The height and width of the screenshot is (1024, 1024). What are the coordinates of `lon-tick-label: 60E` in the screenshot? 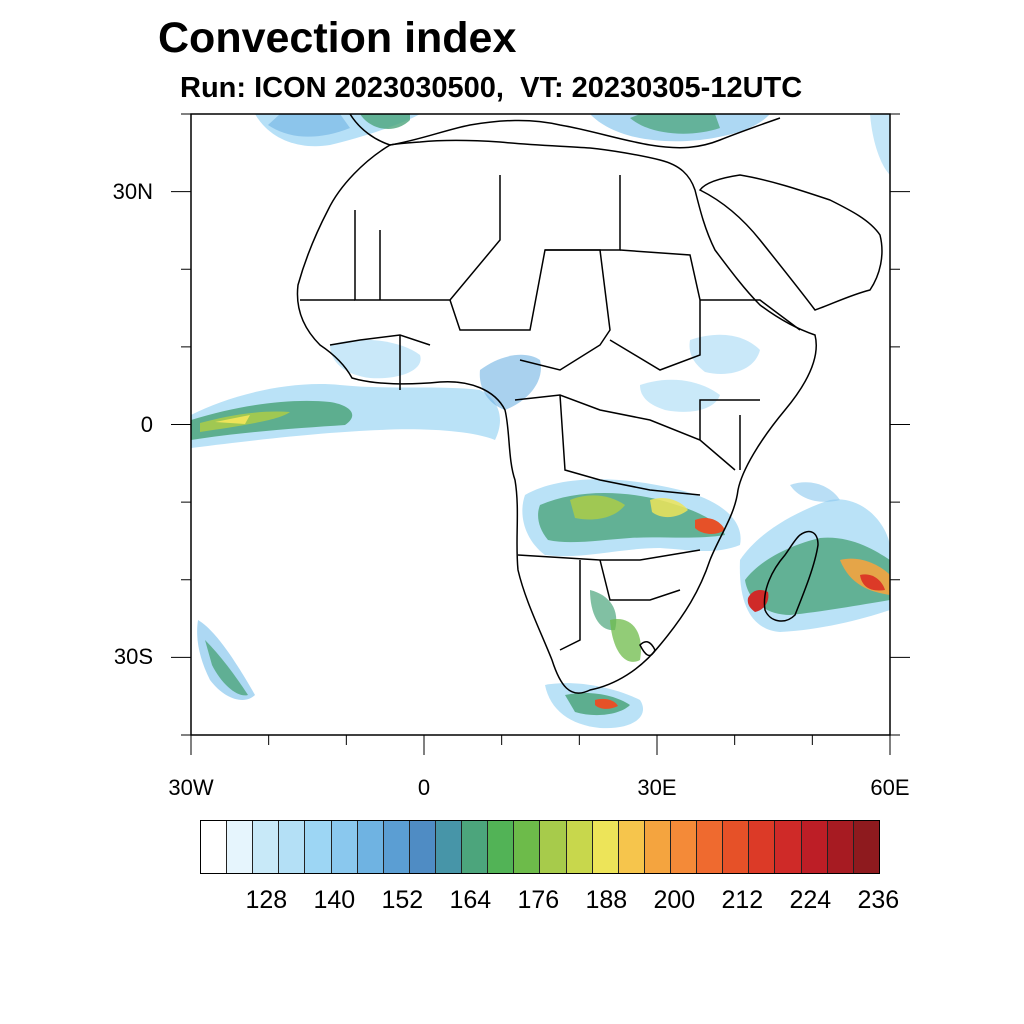 It's located at (890, 787).